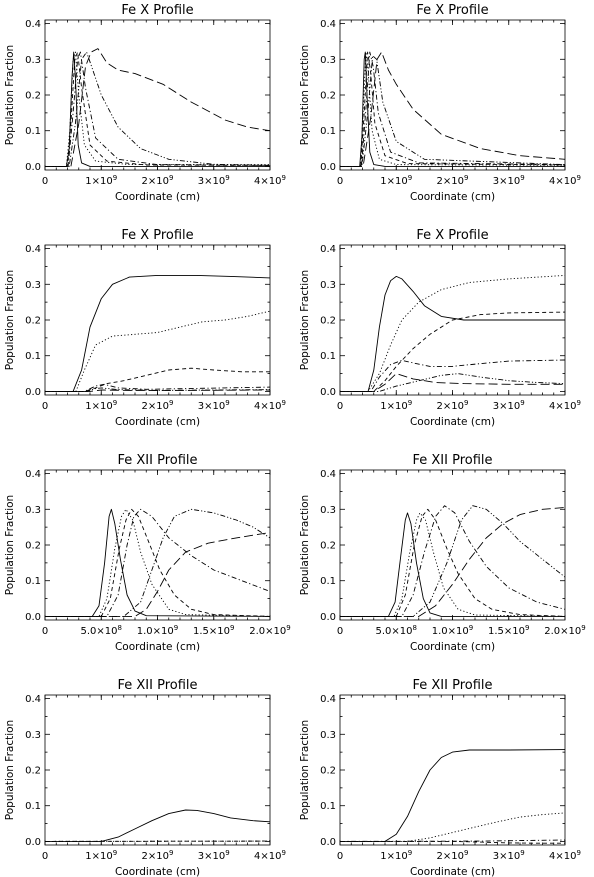 This screenshot has width=594, height=877. What do you see at coordinates (213, 630) in the screenshot?
I see `x-tick-label: 1.5×10⁹` at bounding box center [213, 630].